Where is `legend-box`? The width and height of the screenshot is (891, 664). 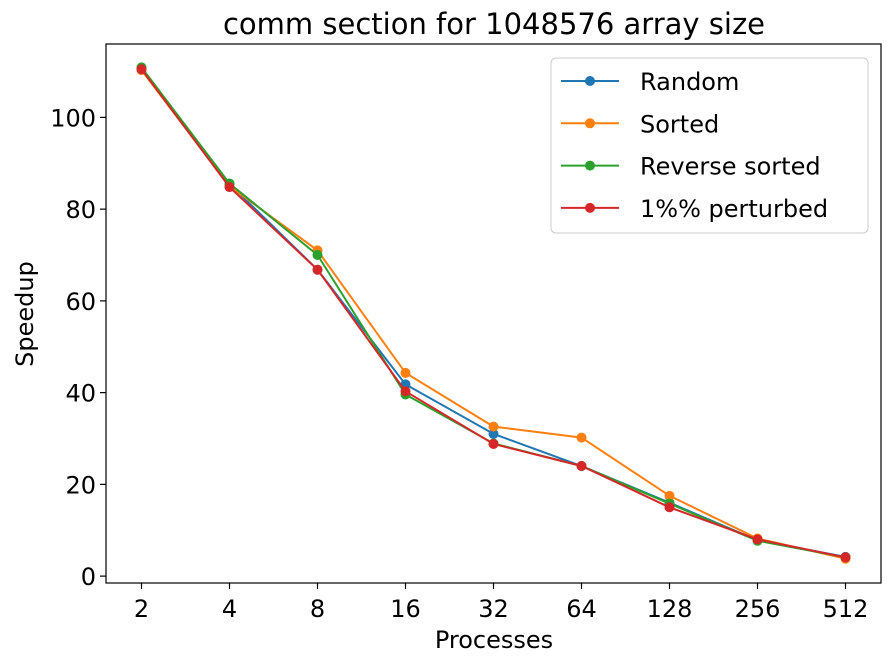 legend-box is located at coordinates (709, 145).